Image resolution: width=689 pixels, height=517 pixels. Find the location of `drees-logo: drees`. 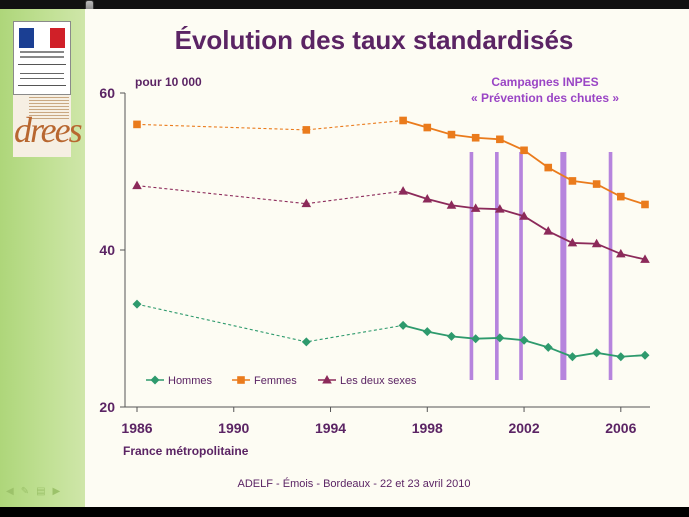

drees-logo: drees is located at coordinates (48, 126).